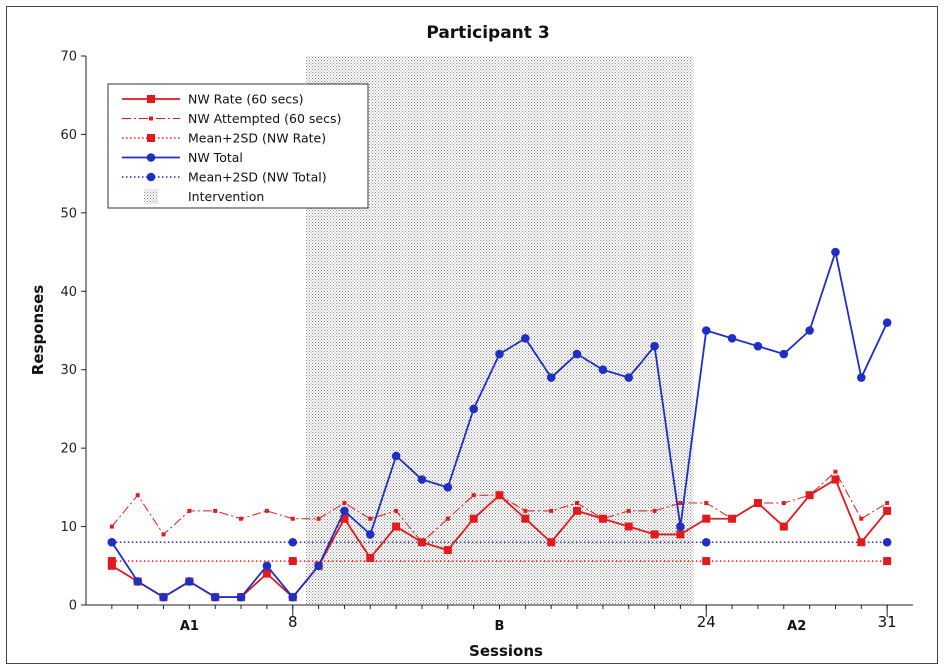  Describe the element at coordinates (73, 606) in the screenshot. I see `y-tick-label: 0` at that location.